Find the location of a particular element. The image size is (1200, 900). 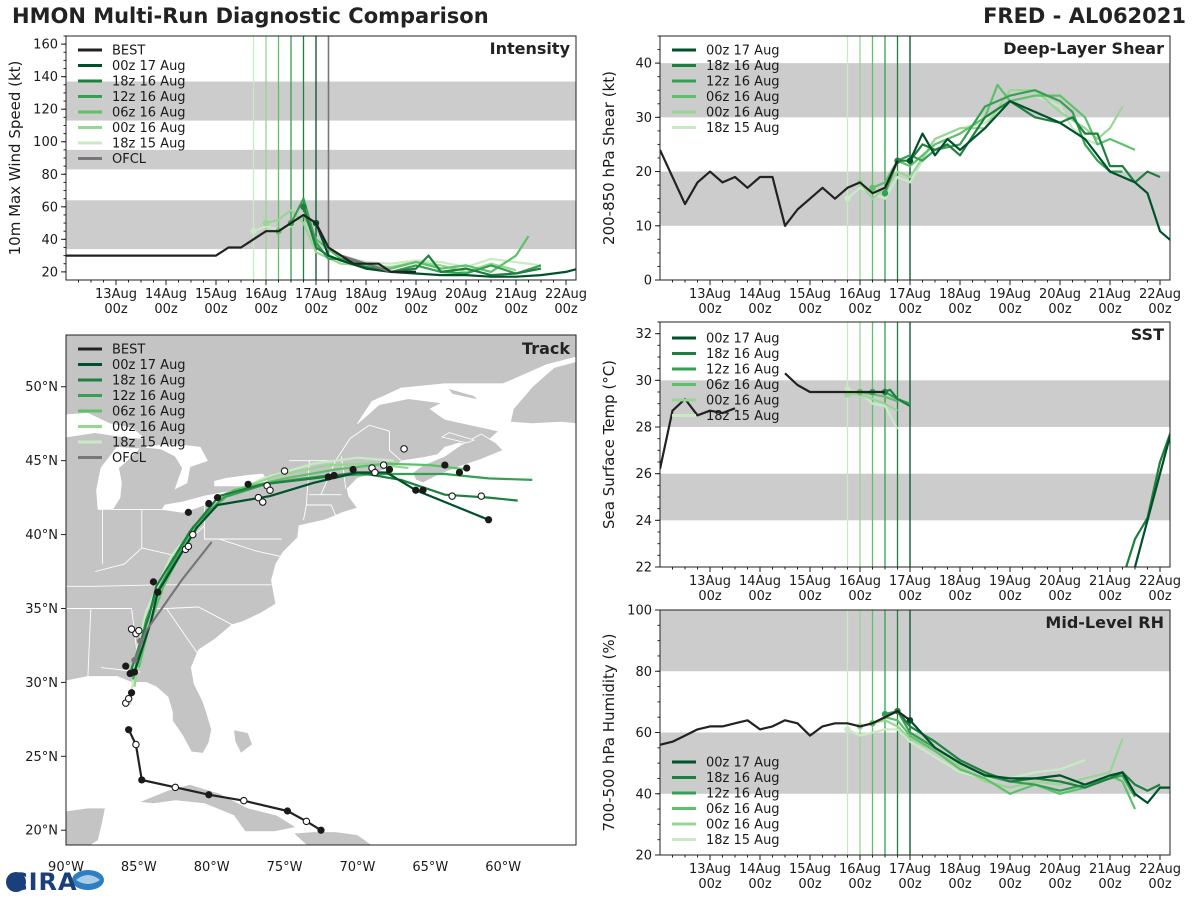

y-axis-label: Sea Surface Temp (°C) is located at coordinates (609, 444).